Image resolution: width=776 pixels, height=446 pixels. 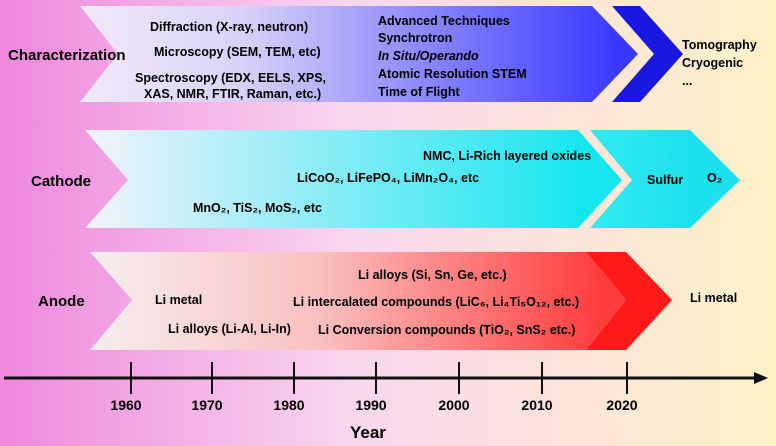 What do you see at coordinates (428, 56) in the screenshot?
I see `char-advanced-in-situ: In Situ/Operando` at bounding box center [428, 56].